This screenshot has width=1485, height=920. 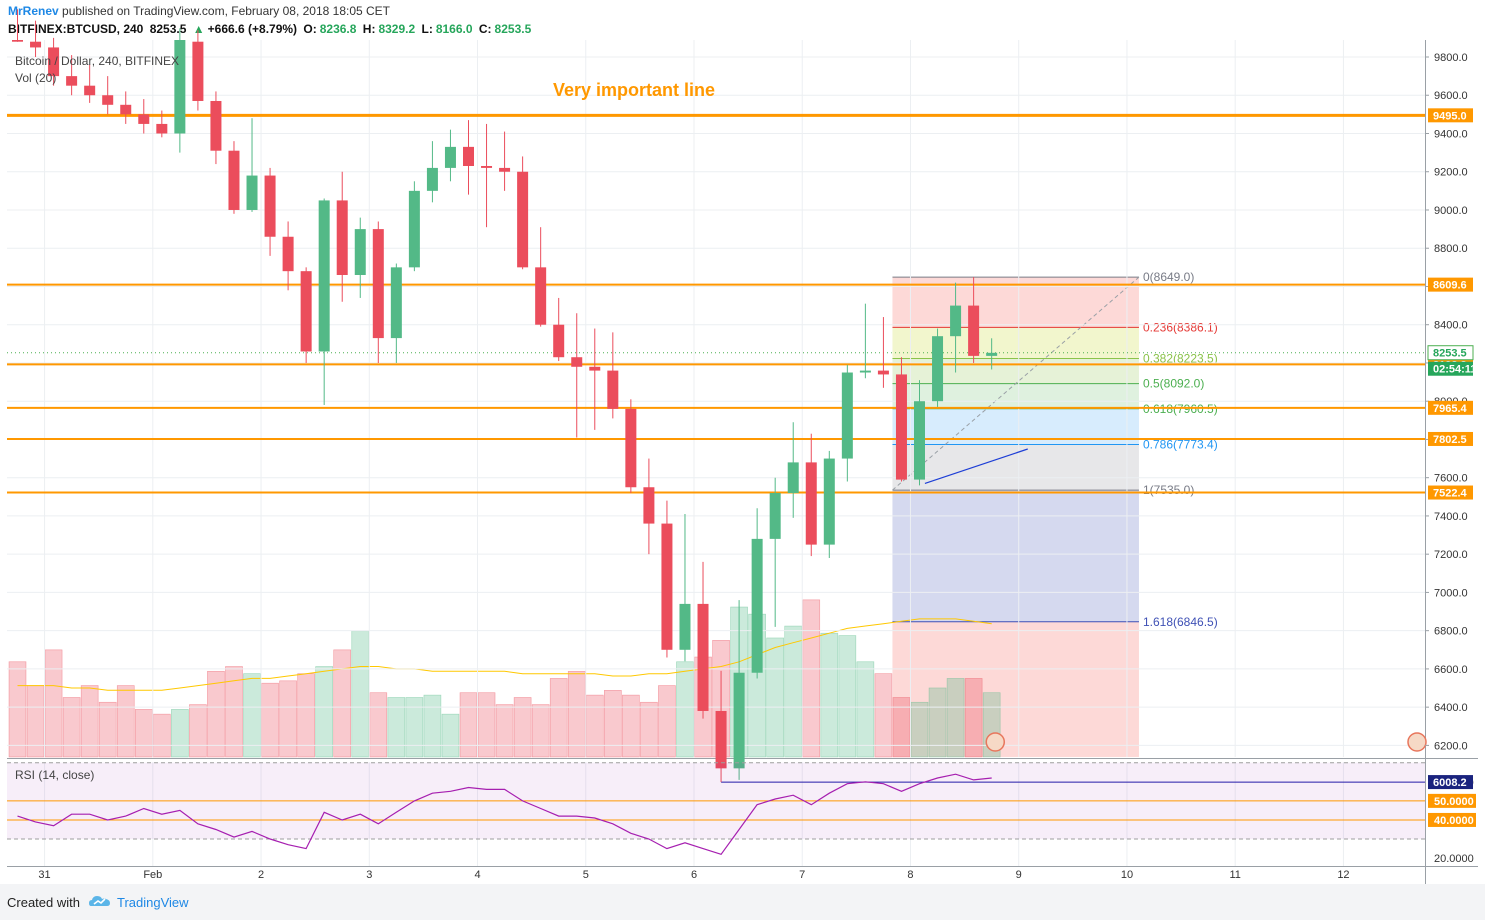 I want to click on price-tick-label: 6200.0, so click(x=1451, y=746).